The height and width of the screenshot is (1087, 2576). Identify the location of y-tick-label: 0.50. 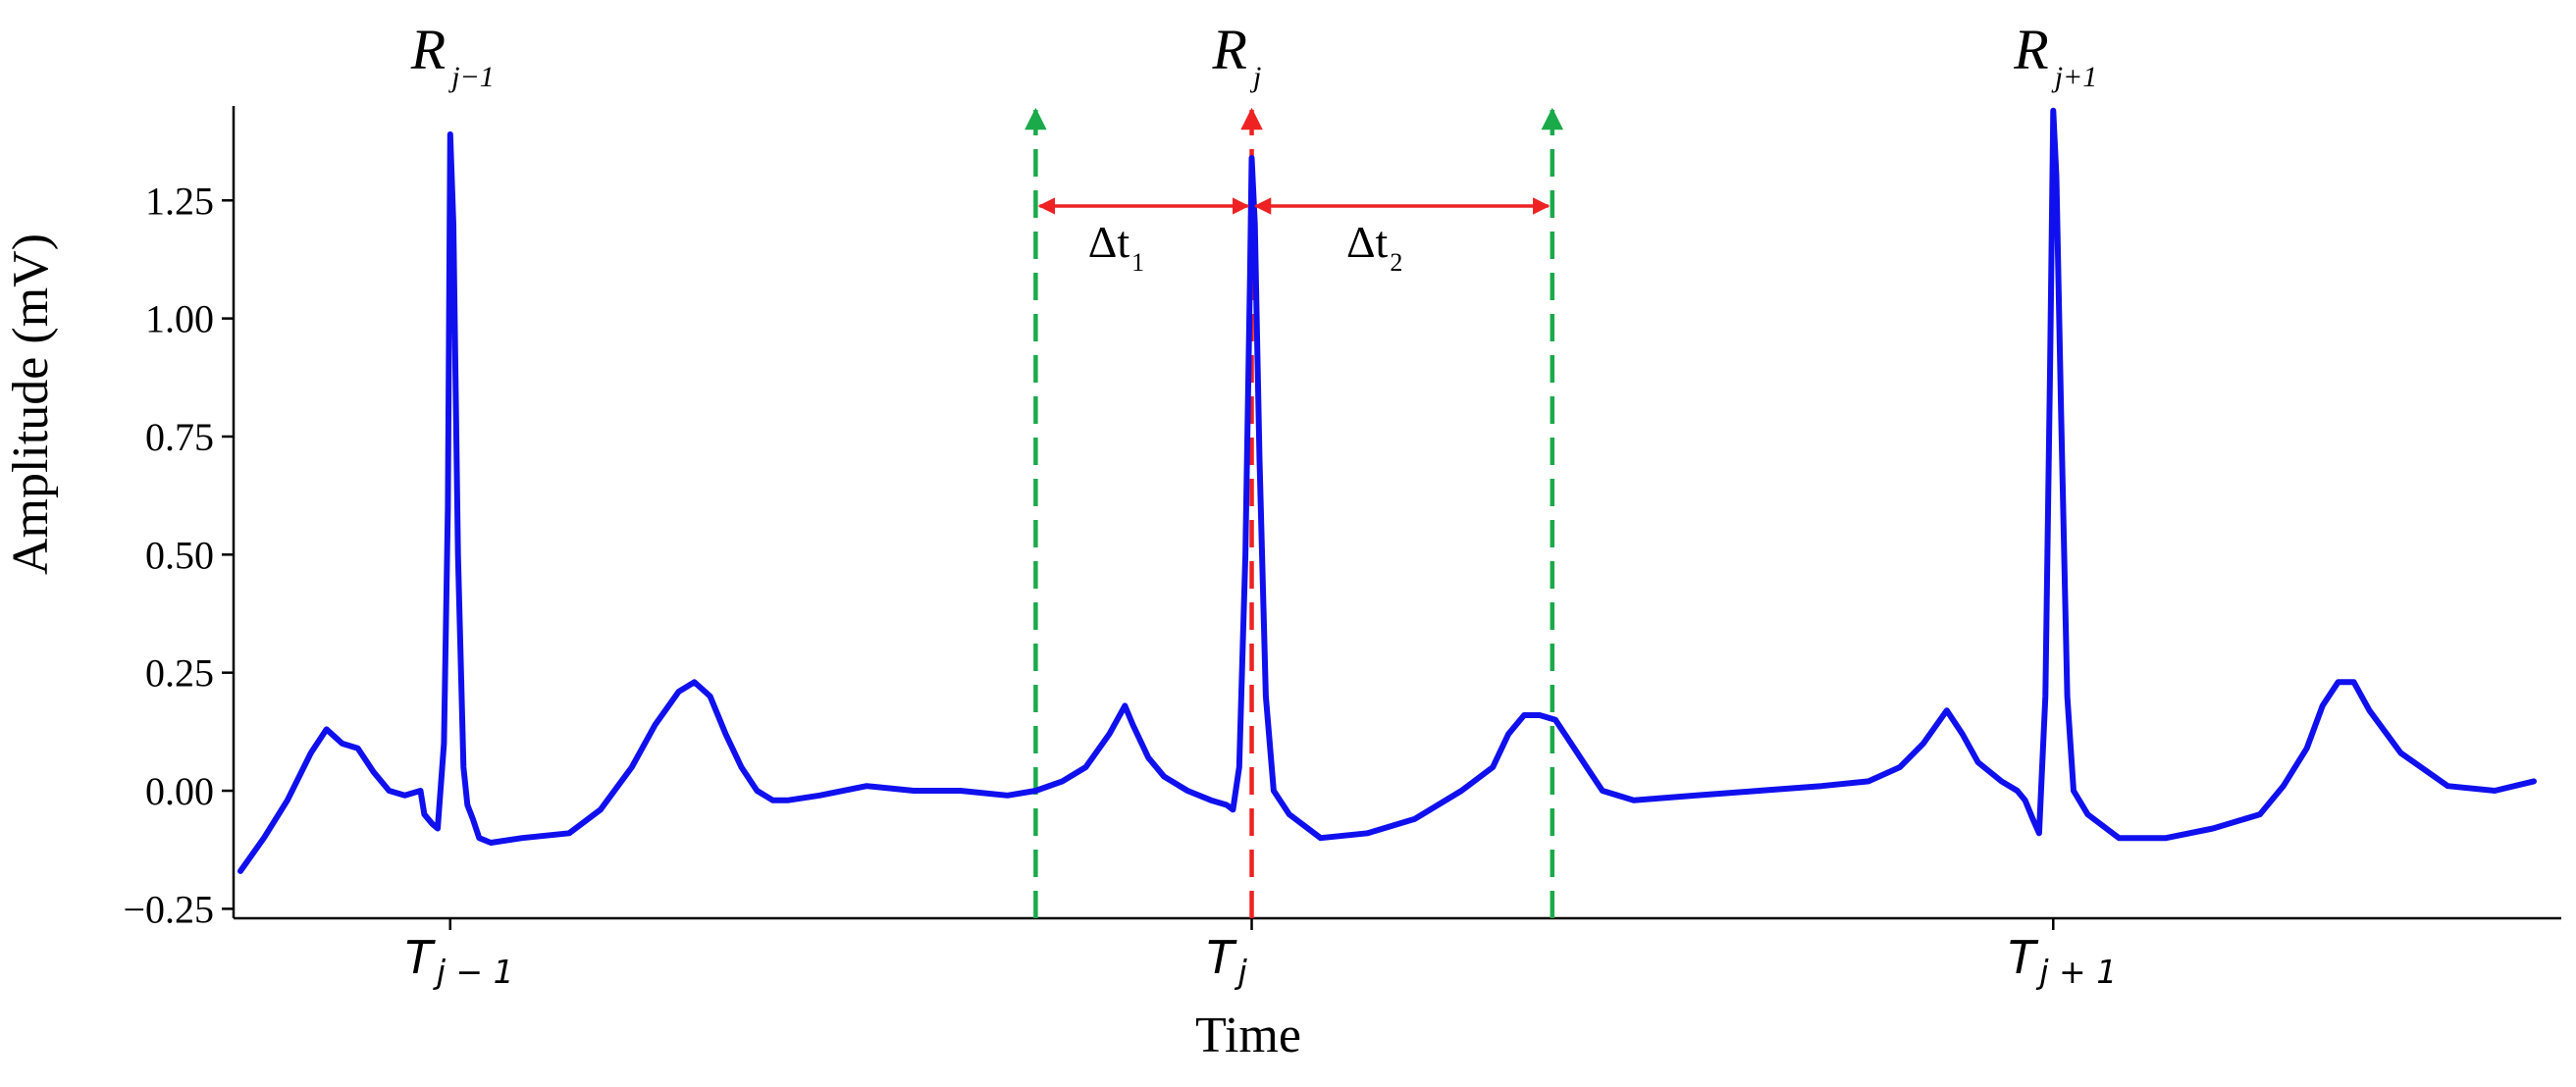
(179, 555).